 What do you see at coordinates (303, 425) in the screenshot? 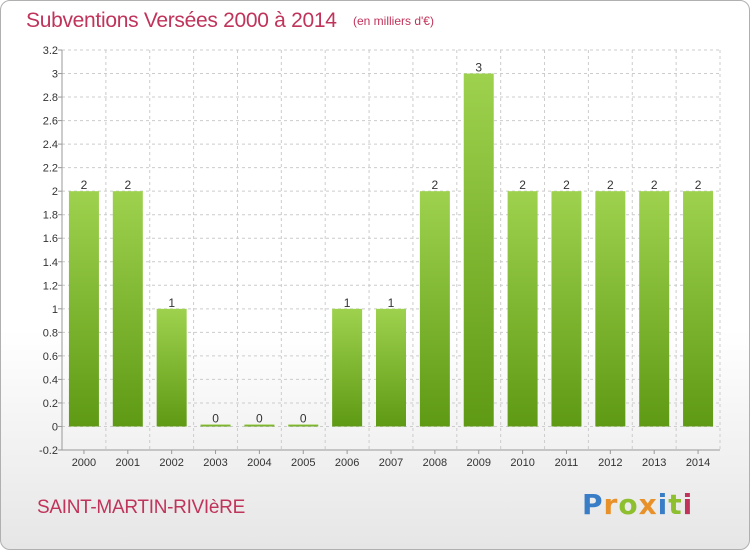
I see `bar-2005` at bounding box center [303, 425].